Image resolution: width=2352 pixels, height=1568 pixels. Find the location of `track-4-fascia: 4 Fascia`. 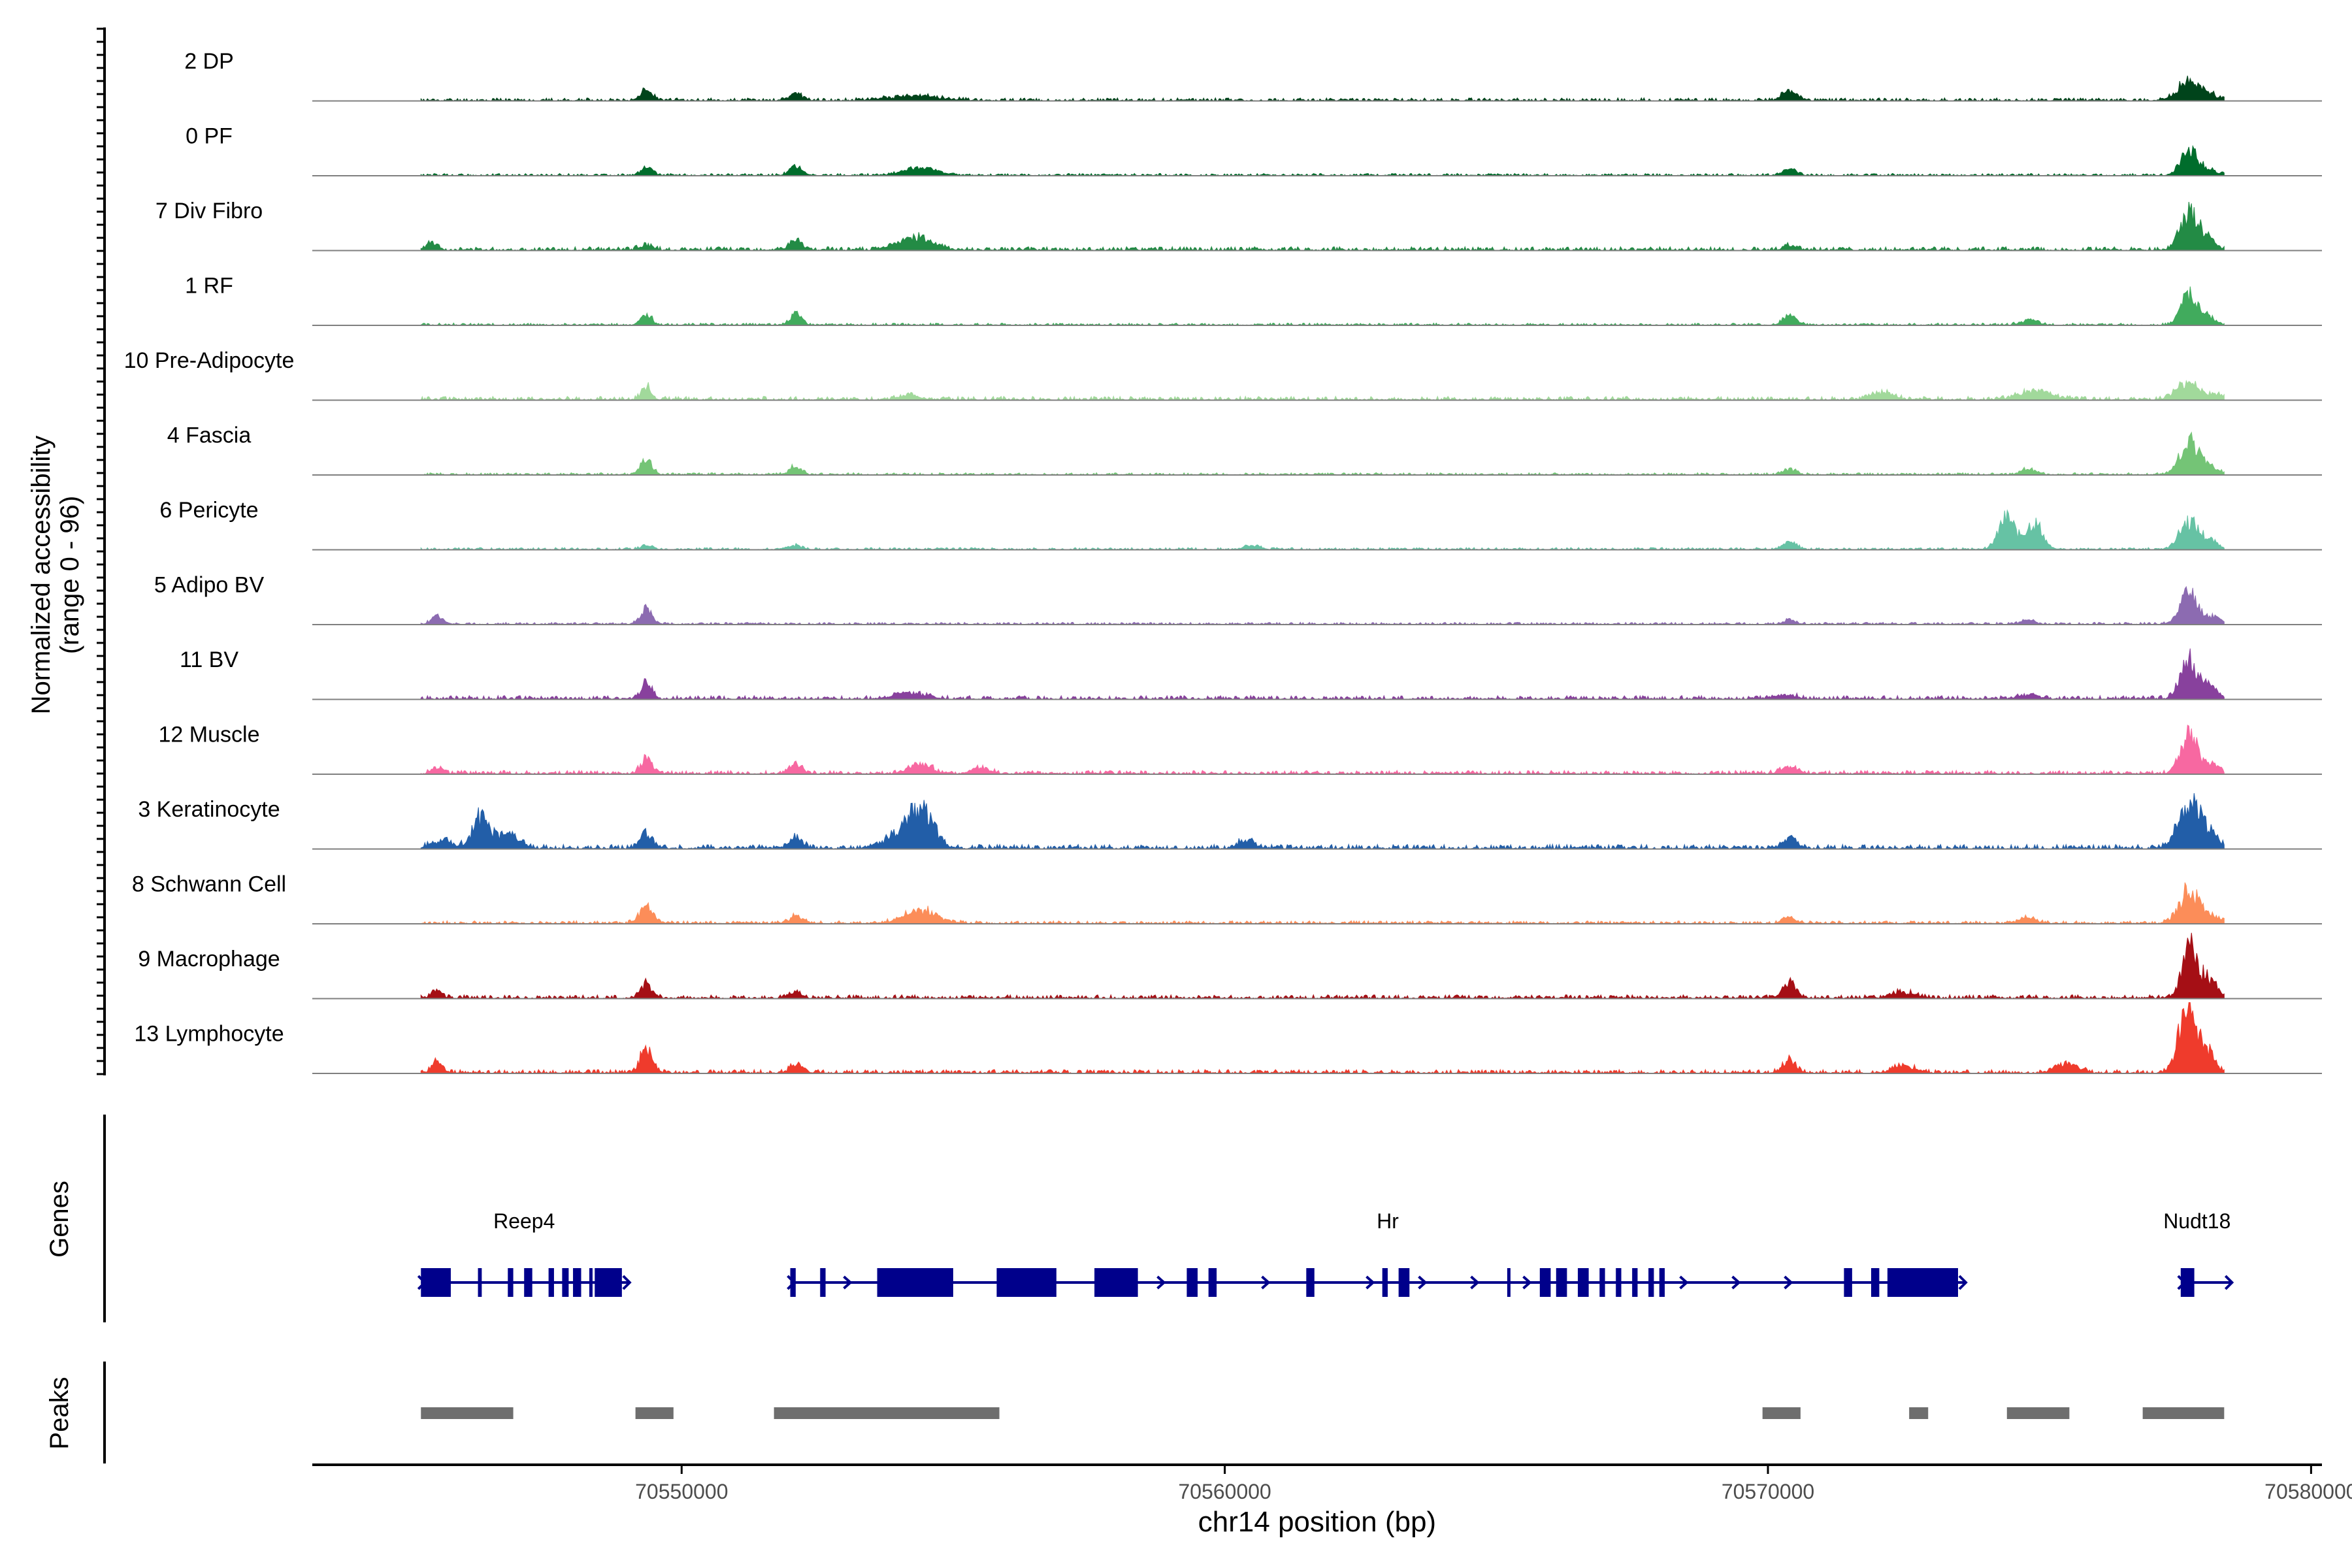

track-4-fascia: 4 Fascia is located at coordinates (1244, 449).